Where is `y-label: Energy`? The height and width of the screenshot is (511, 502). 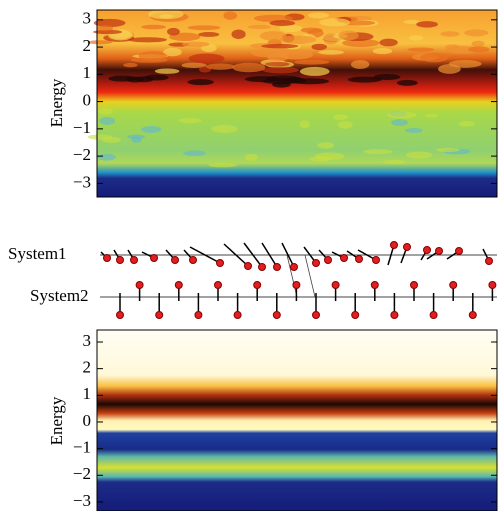 y-label: Energy is located at coordinates (56, 420).